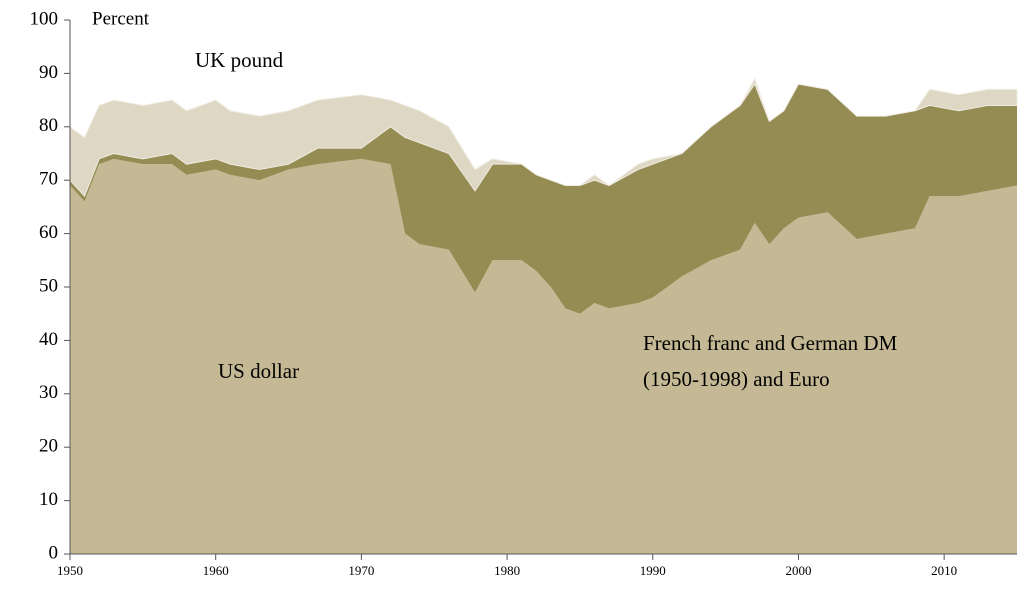  Describe the element at coordinates (48, 232) in the screenshot. I see `y-tick-label: 60` at that location.